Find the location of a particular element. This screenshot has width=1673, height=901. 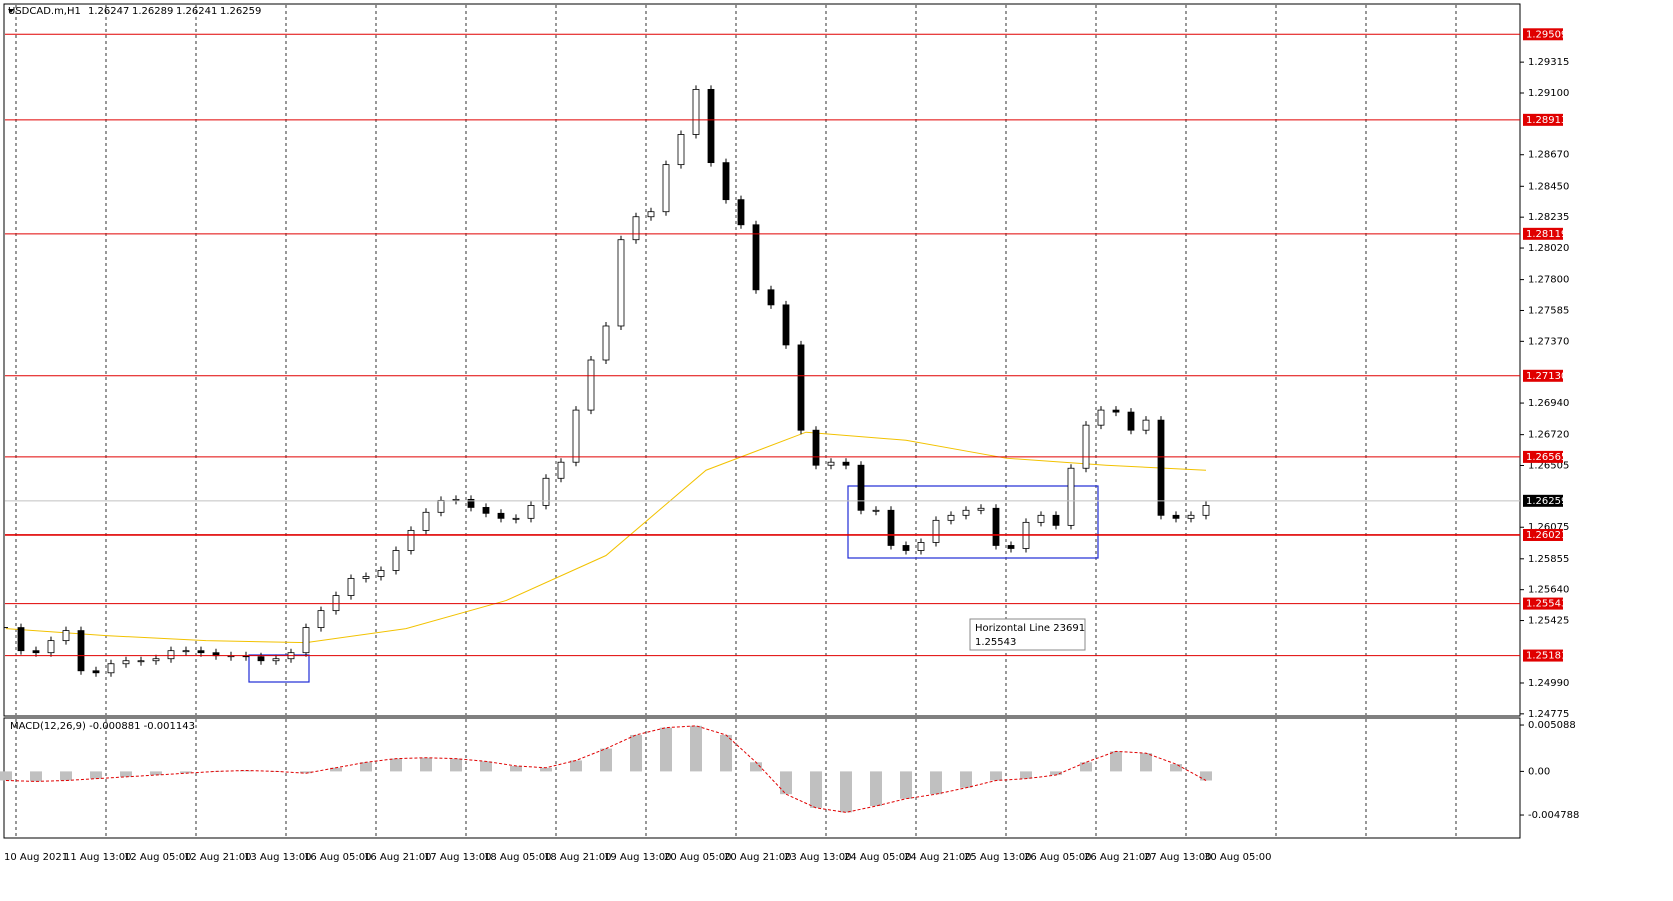

y-tick-label: 1.28020 is located at coordinates (1548, 248).